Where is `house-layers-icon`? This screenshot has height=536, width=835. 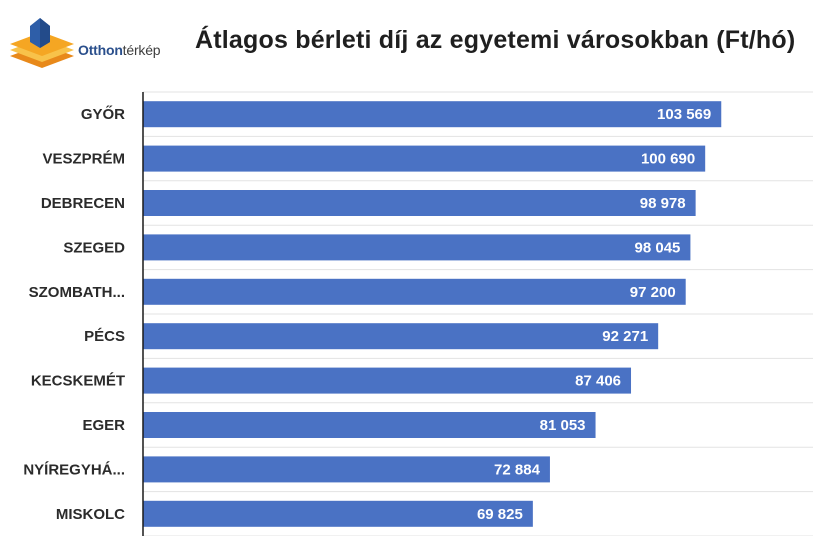 house-layers-icon is located at coordinates (42, 43).